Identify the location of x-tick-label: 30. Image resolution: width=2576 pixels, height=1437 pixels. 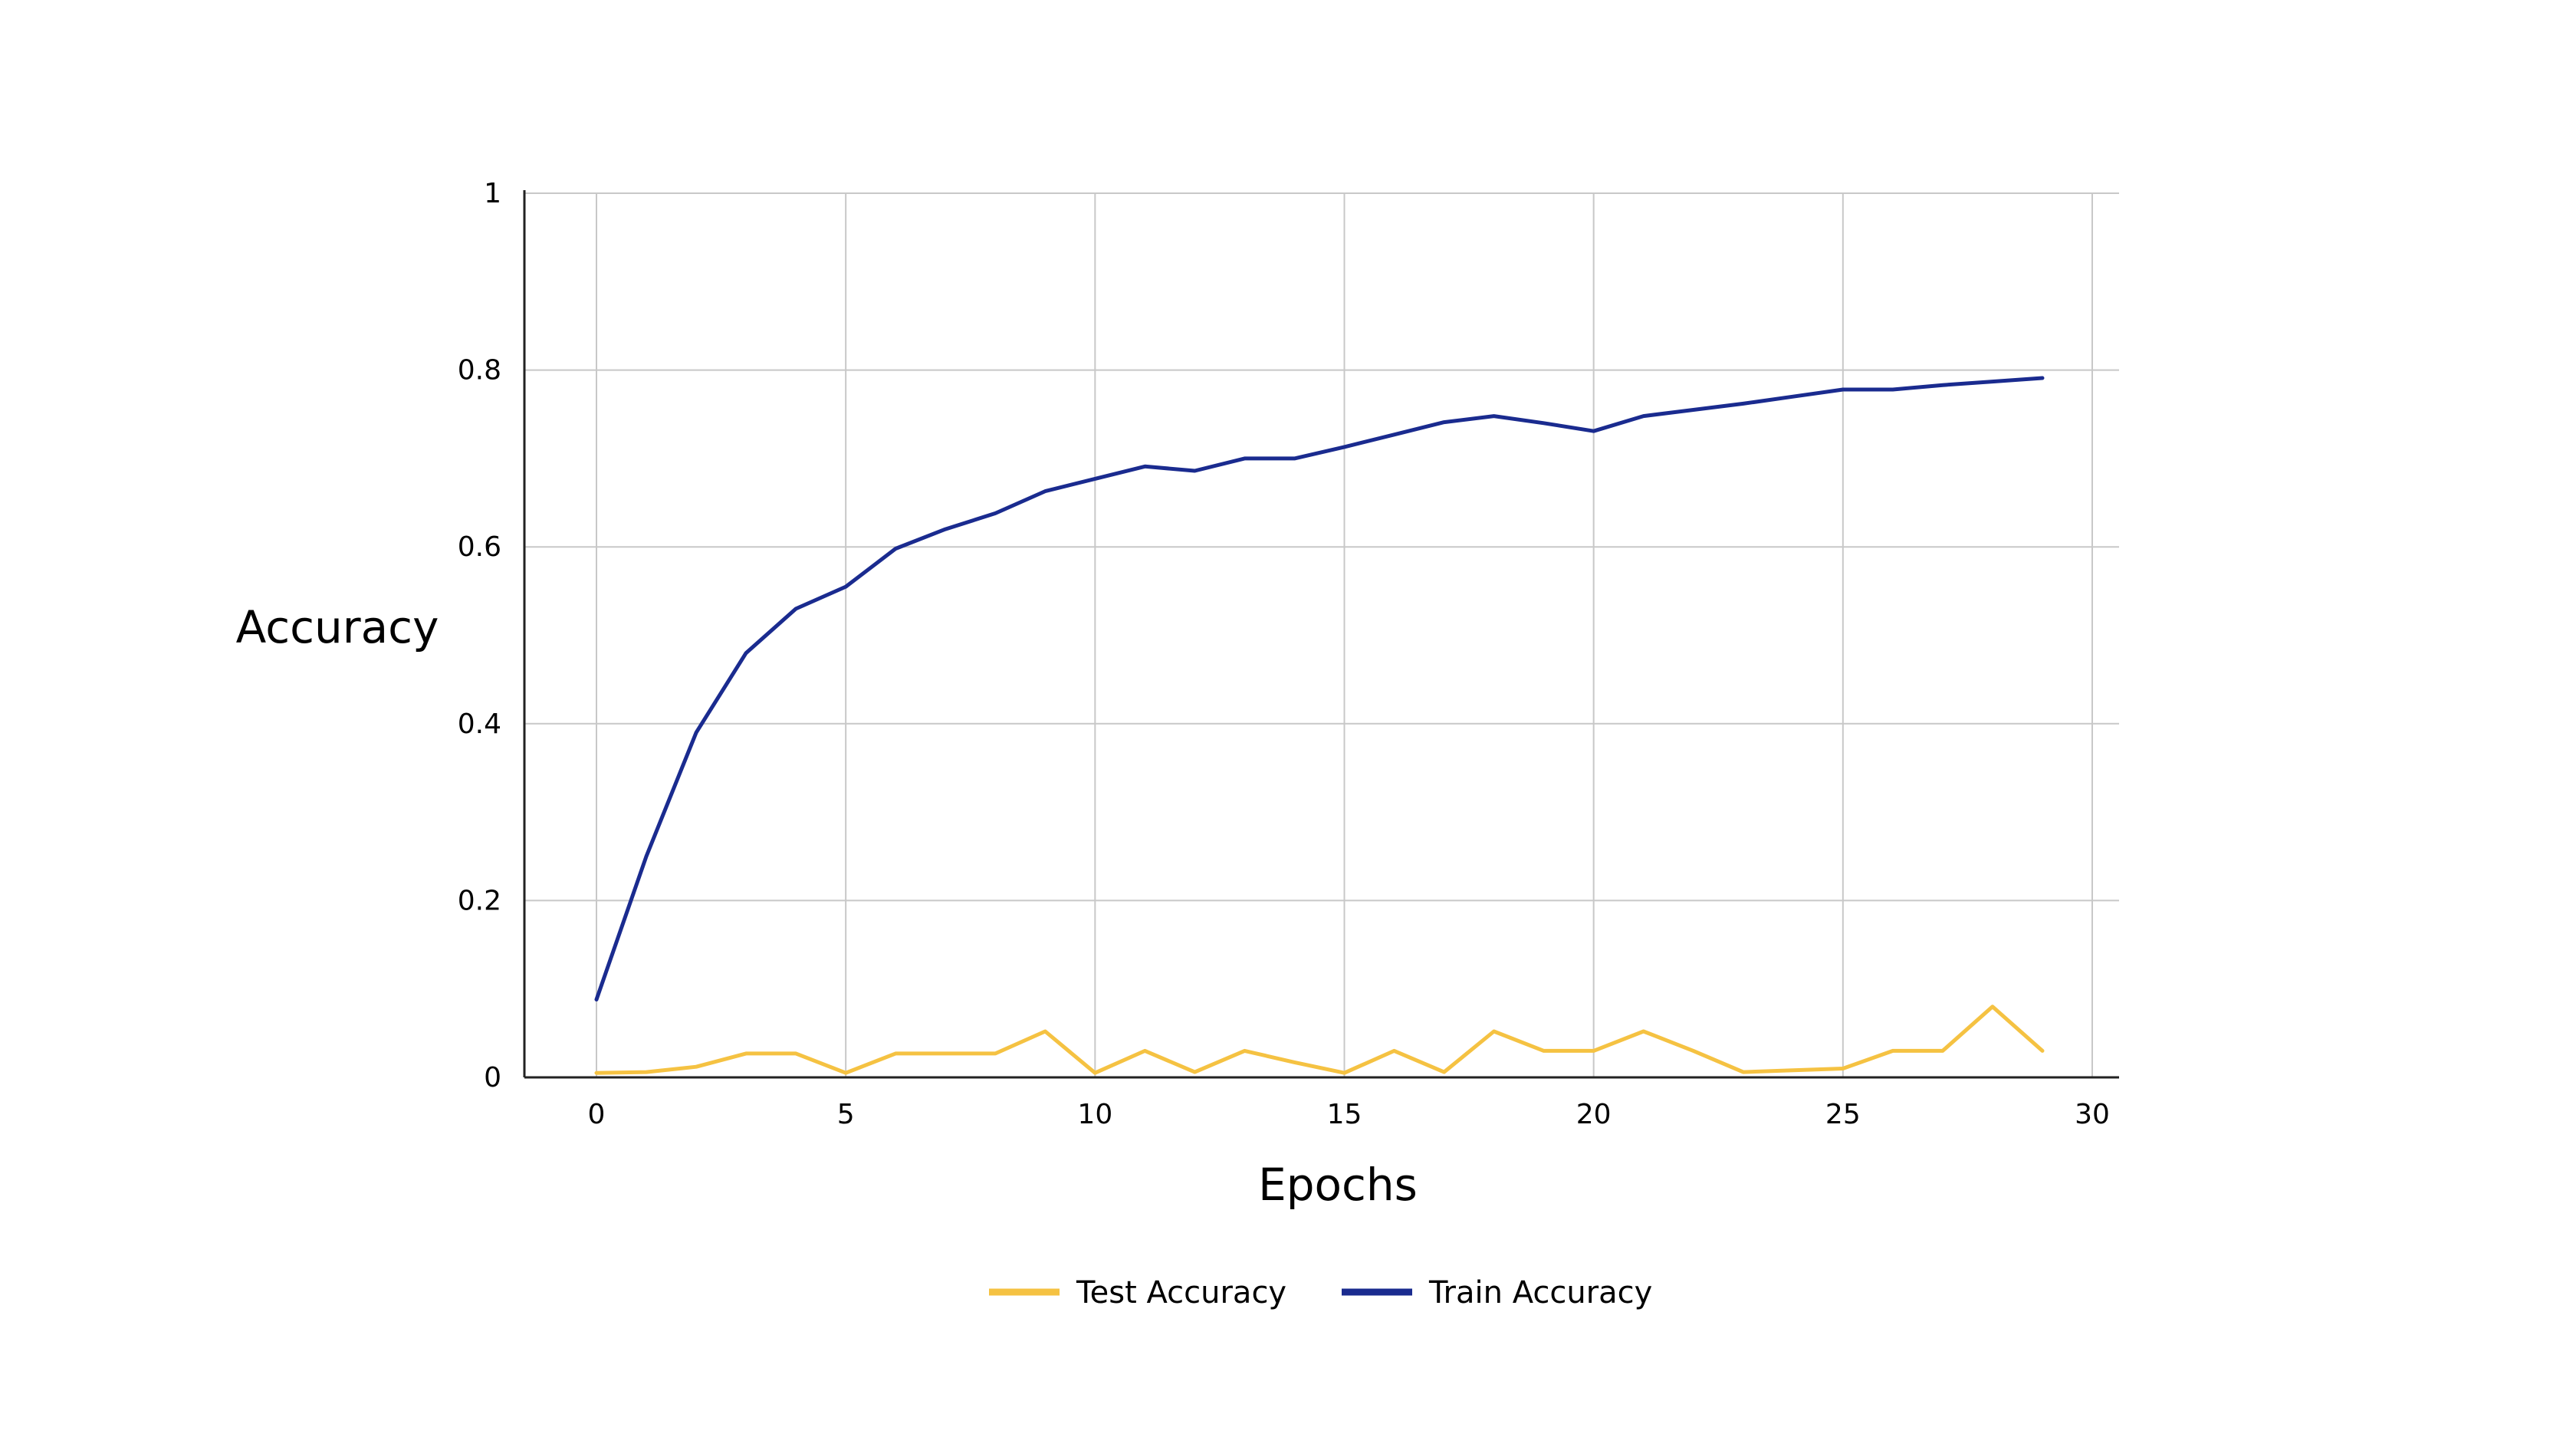
(2092, 1114).